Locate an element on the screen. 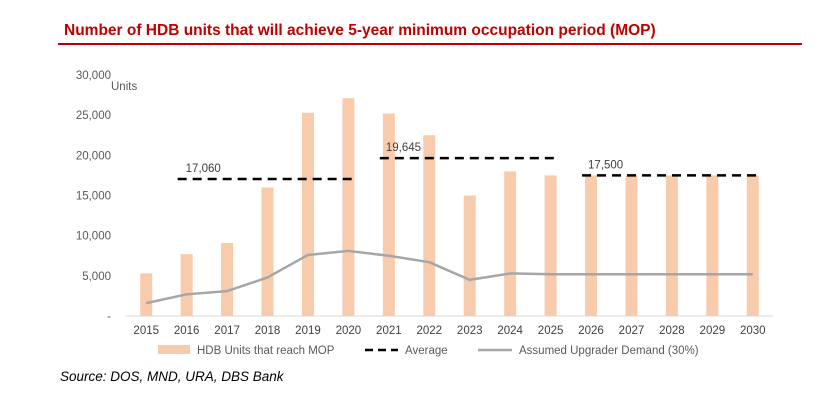  y-tick-label: - is located at coordinates (109, 317).